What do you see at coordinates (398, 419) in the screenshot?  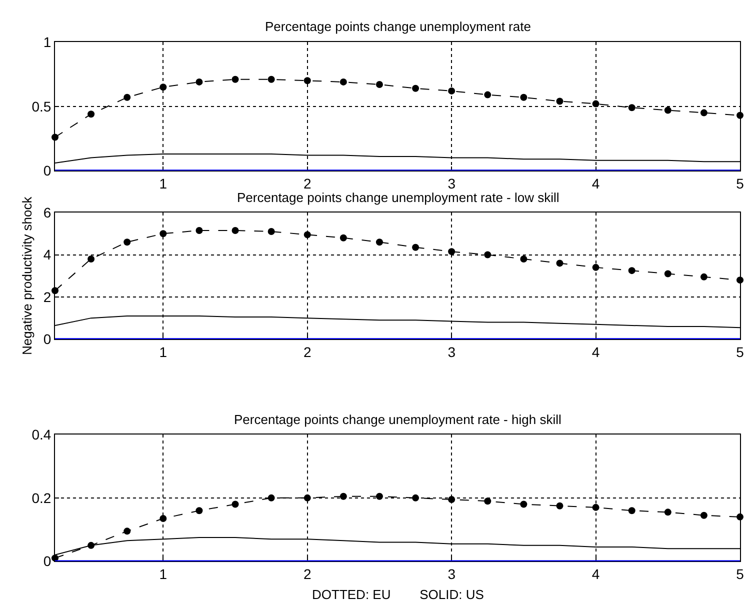 I see `chart-title: Percentage points change unemployment rate - high skill` at bounding box center [398, 419].